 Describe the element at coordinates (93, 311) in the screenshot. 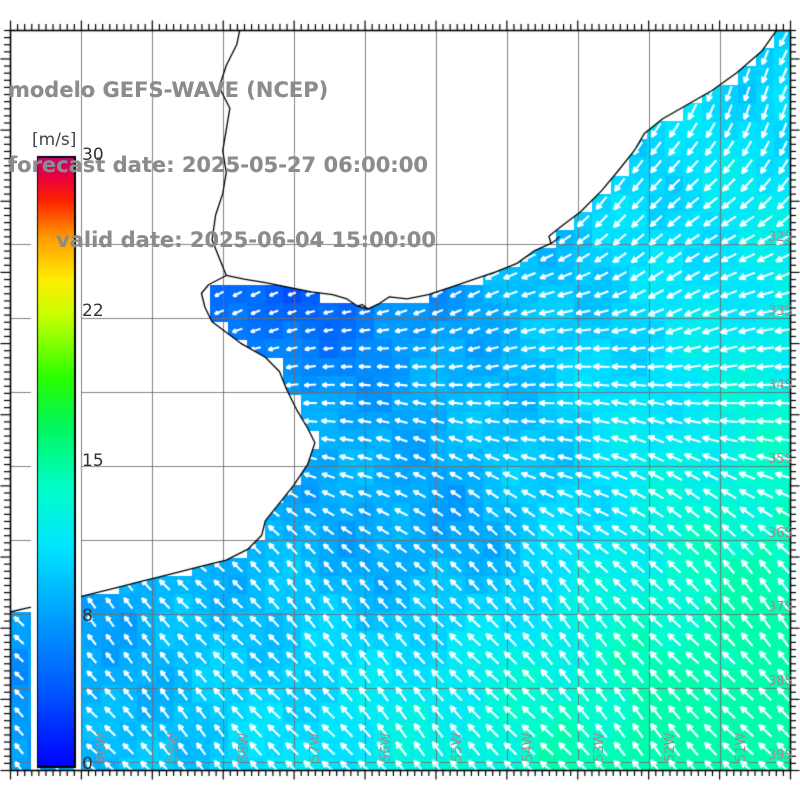

I see `colorbar-tick-22: 22` at that location.